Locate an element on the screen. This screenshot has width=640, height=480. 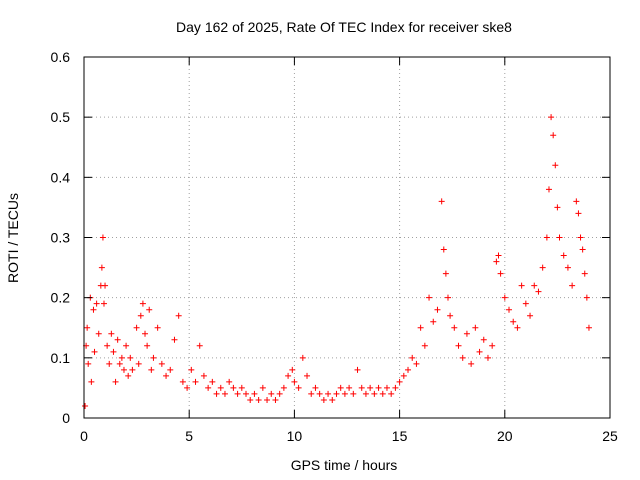
y-tick-label: 0.2 is located at coordinates (61, 298).